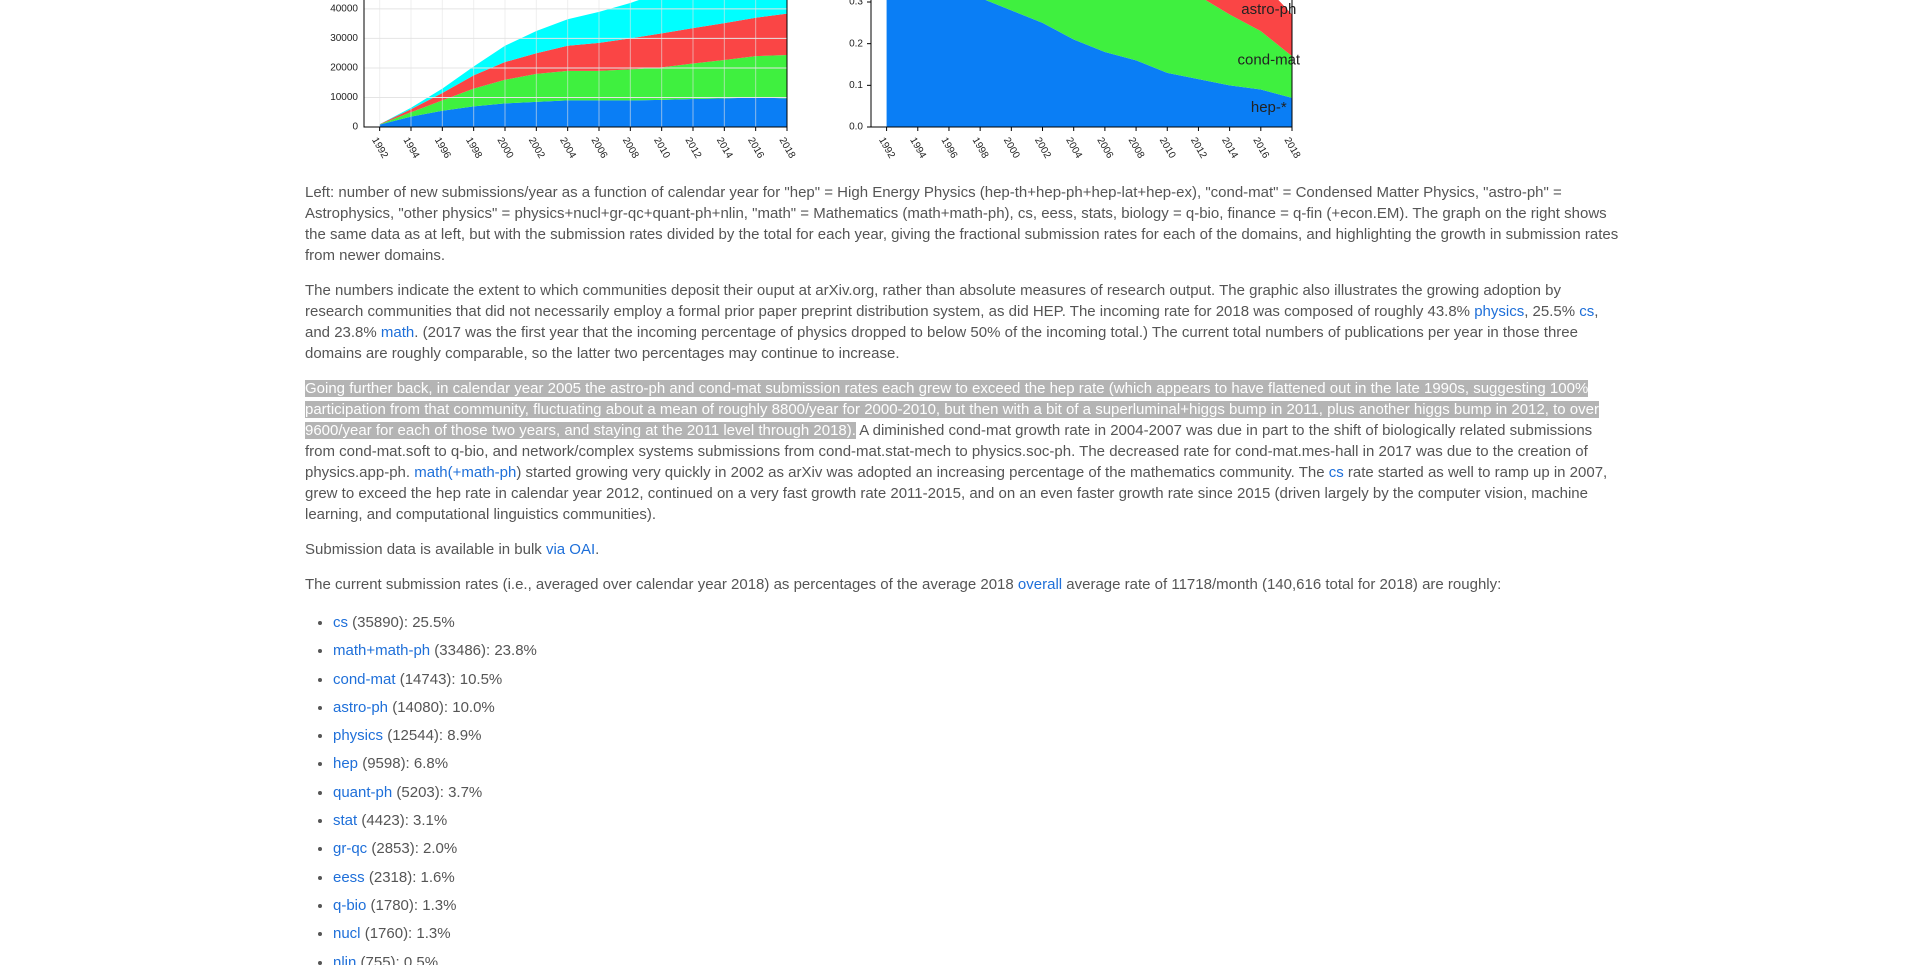 Image resolution: width=1906 pixels, height=965 pixels. Describe the element at coordinates (347, 934) in the screenshot. I see `link: nucl` at that location.